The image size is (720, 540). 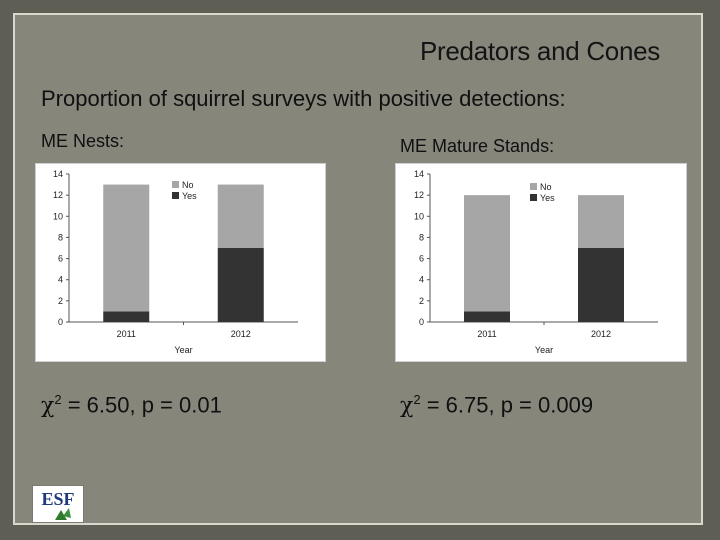 What do you see at coordinates (58, 499) in the screenshot?
I see `esf-logo-text: ESF` at bounding box center [58, 499].